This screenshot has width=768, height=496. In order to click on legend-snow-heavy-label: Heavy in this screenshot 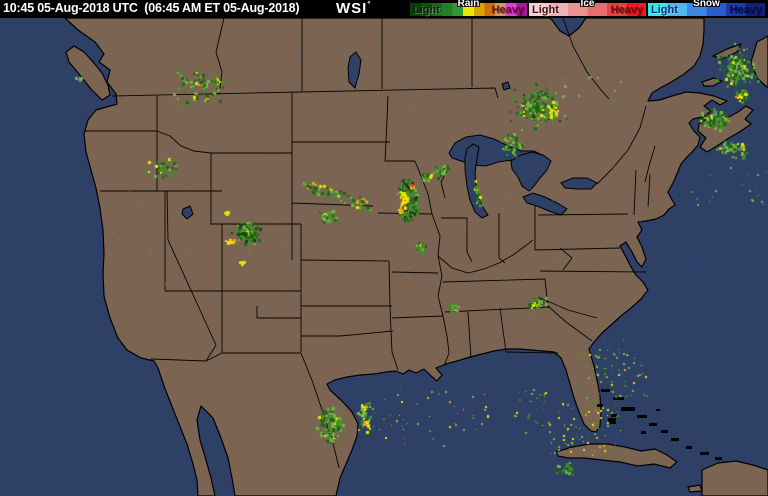, I will do `click(745, 10)`.